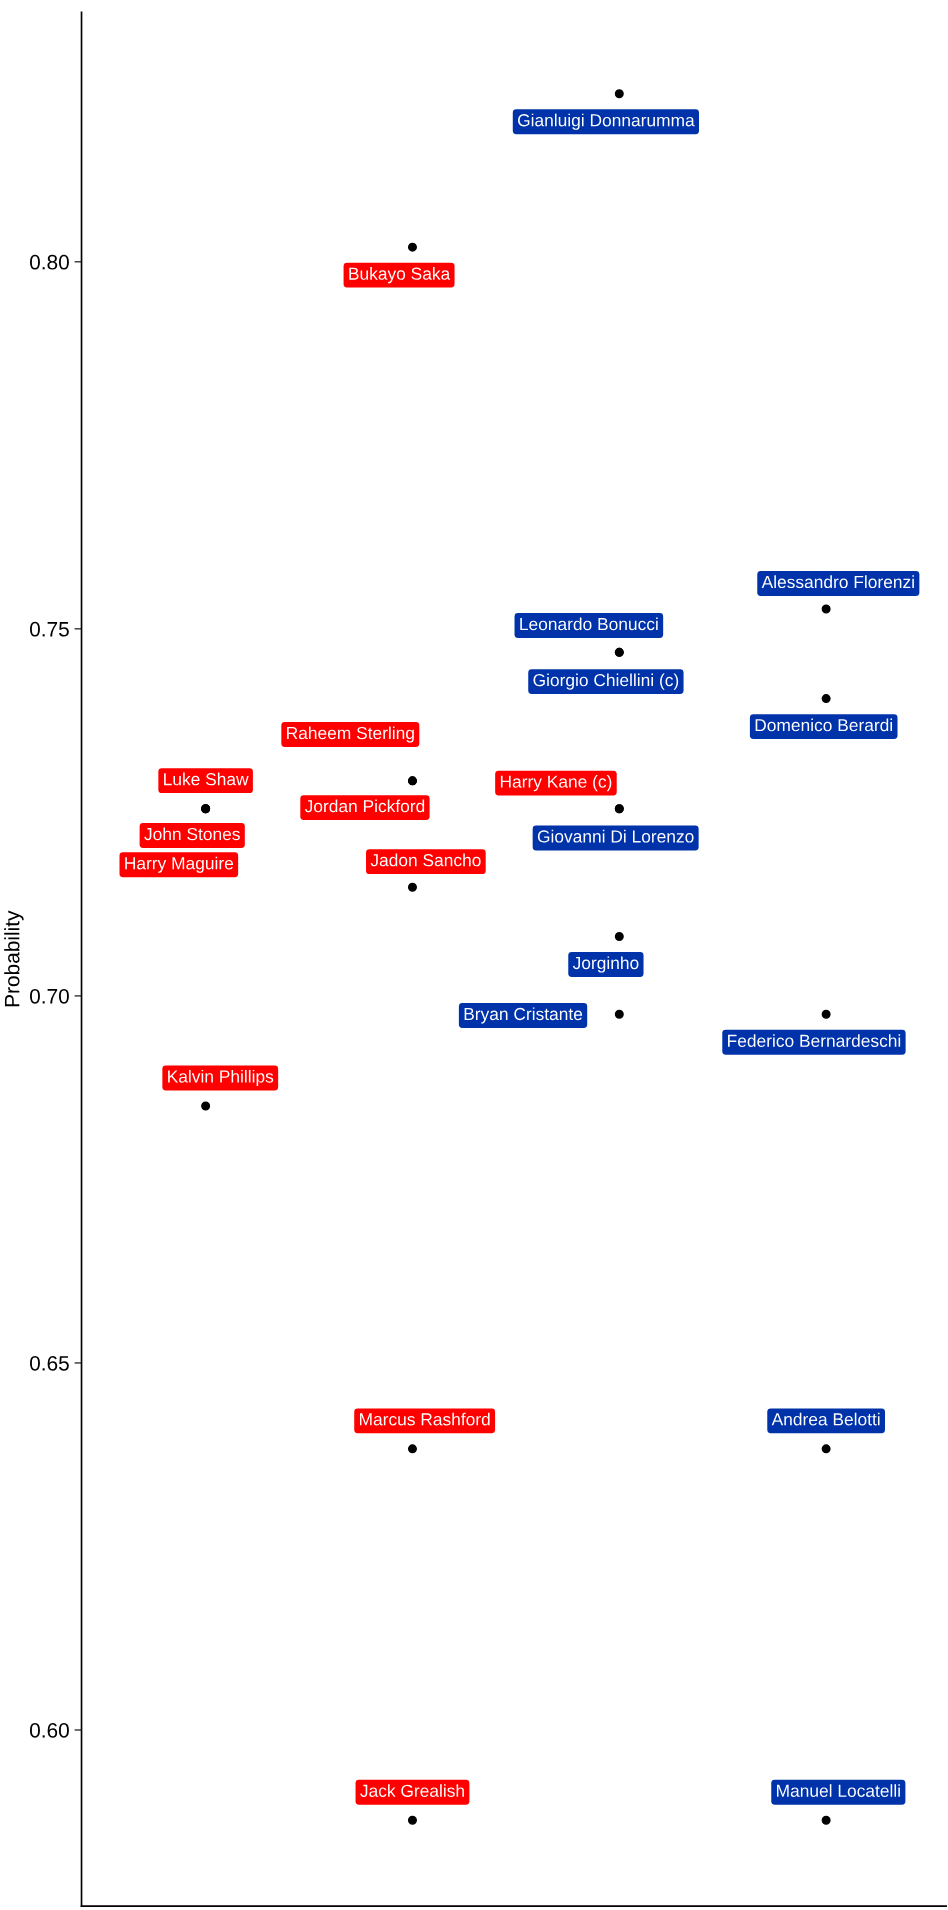 The image size is (948, 1910). I want to click on series-label: Alessandro Florenzi, so click(837, 582).